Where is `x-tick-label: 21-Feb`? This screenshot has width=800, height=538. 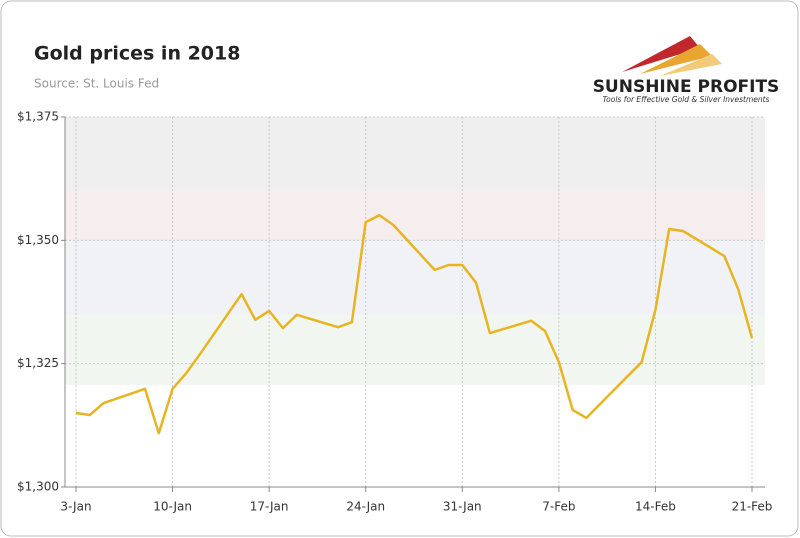
x-tick-label: 21-Feb is located at coordinates (752, 507).